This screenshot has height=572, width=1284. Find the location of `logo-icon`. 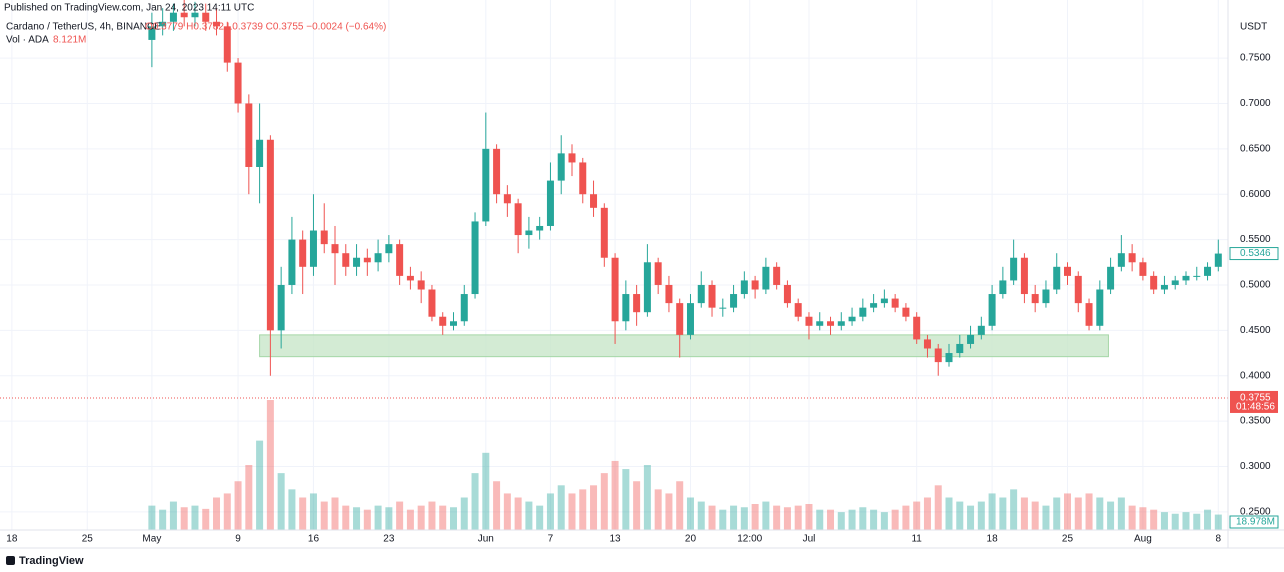

logo-icon is located at coordinates (10, 560).